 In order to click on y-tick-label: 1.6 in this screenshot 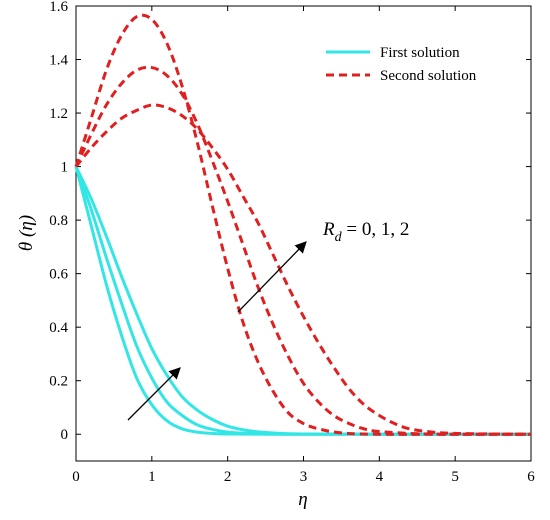, I will do `click(58, 7)`.